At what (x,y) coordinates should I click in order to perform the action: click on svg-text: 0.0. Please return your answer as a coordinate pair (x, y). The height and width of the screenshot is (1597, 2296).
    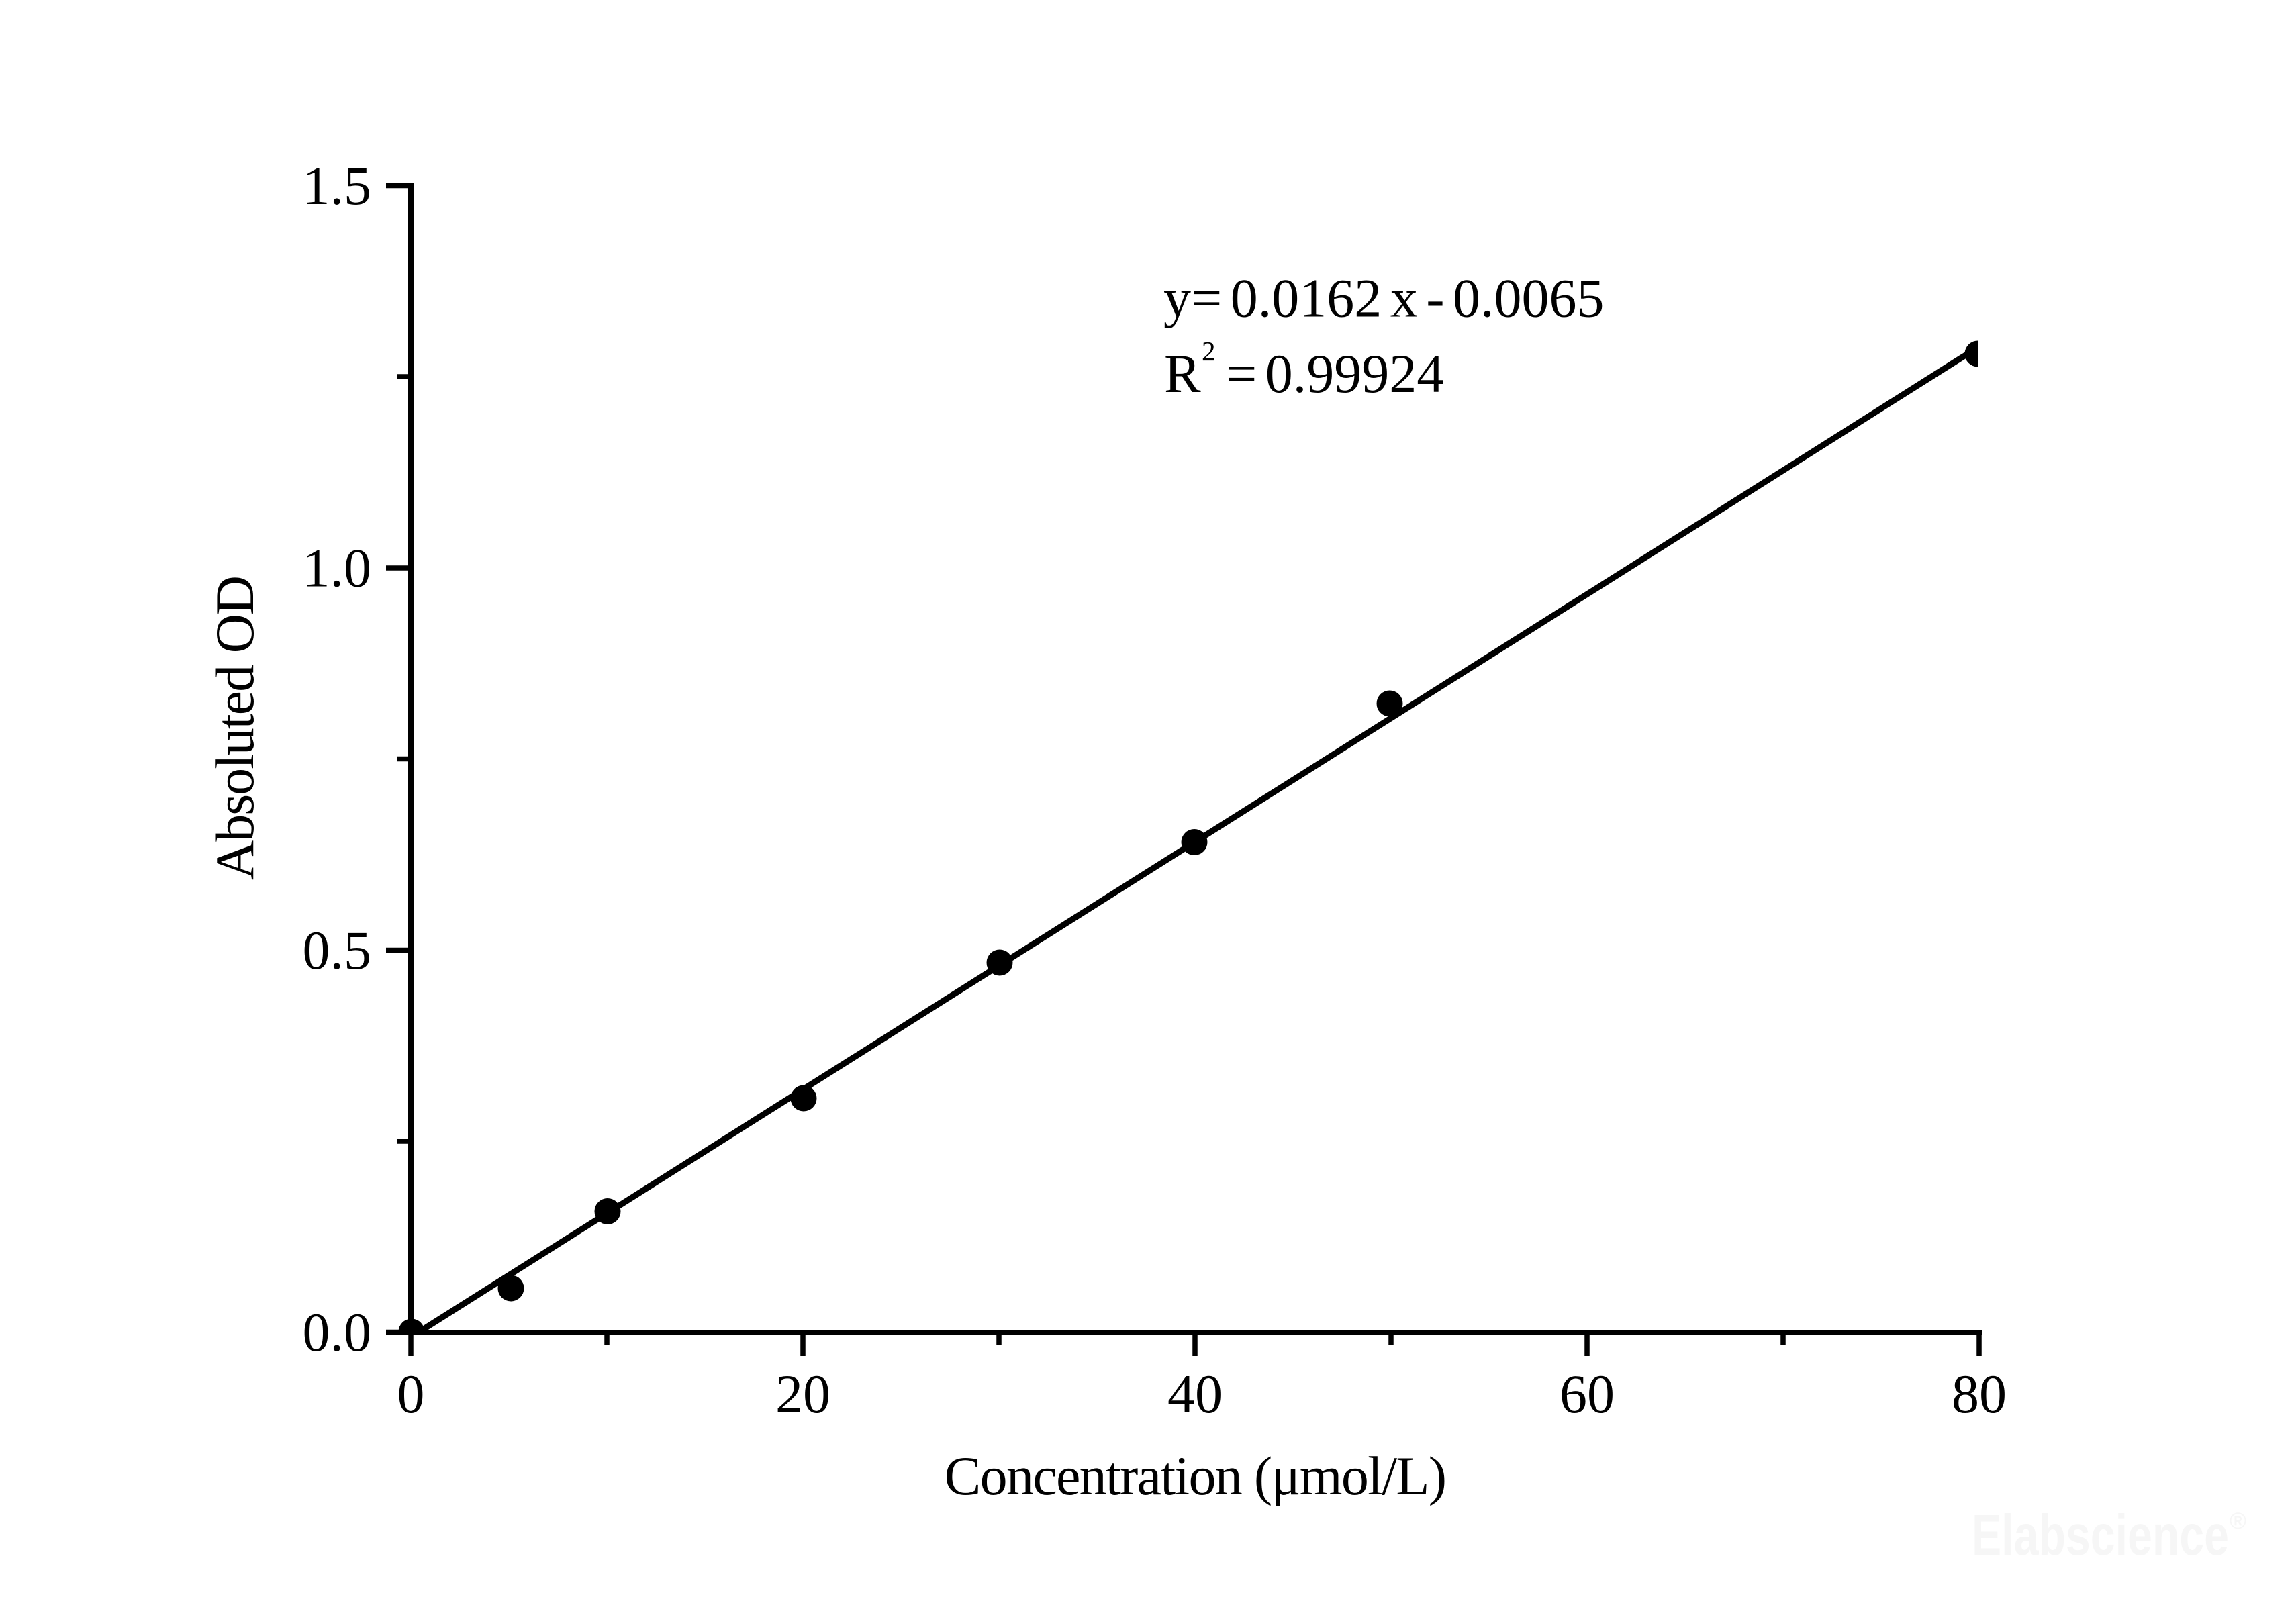
    Looking at the image, I should click on (338, 1333).